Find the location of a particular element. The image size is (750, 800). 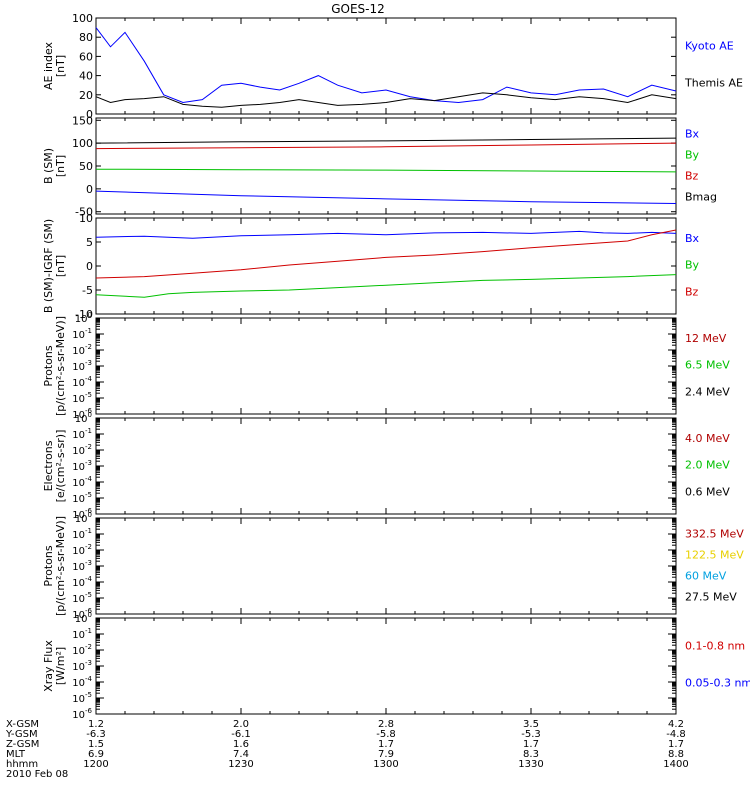

time-row-value: -4.8 is located at coordinates (676, 734).